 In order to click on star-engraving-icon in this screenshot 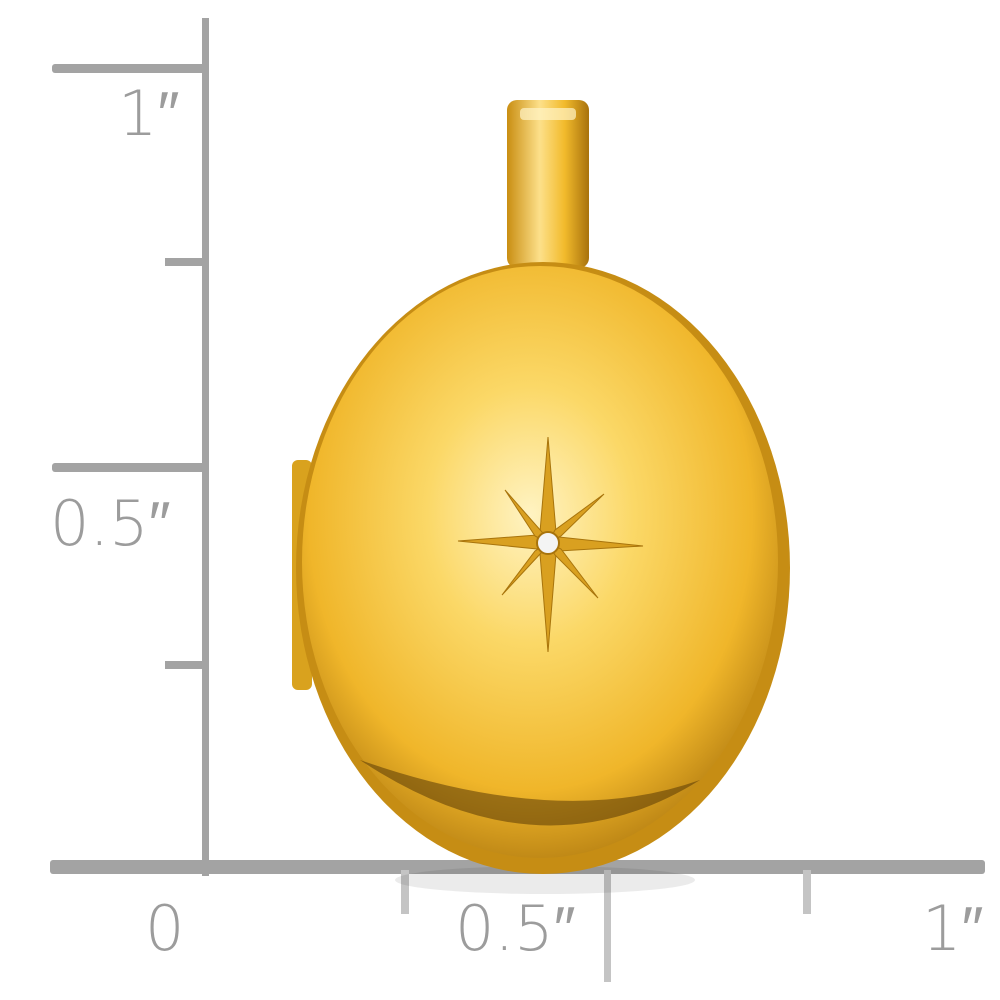, I will do `click(550, 544)`.